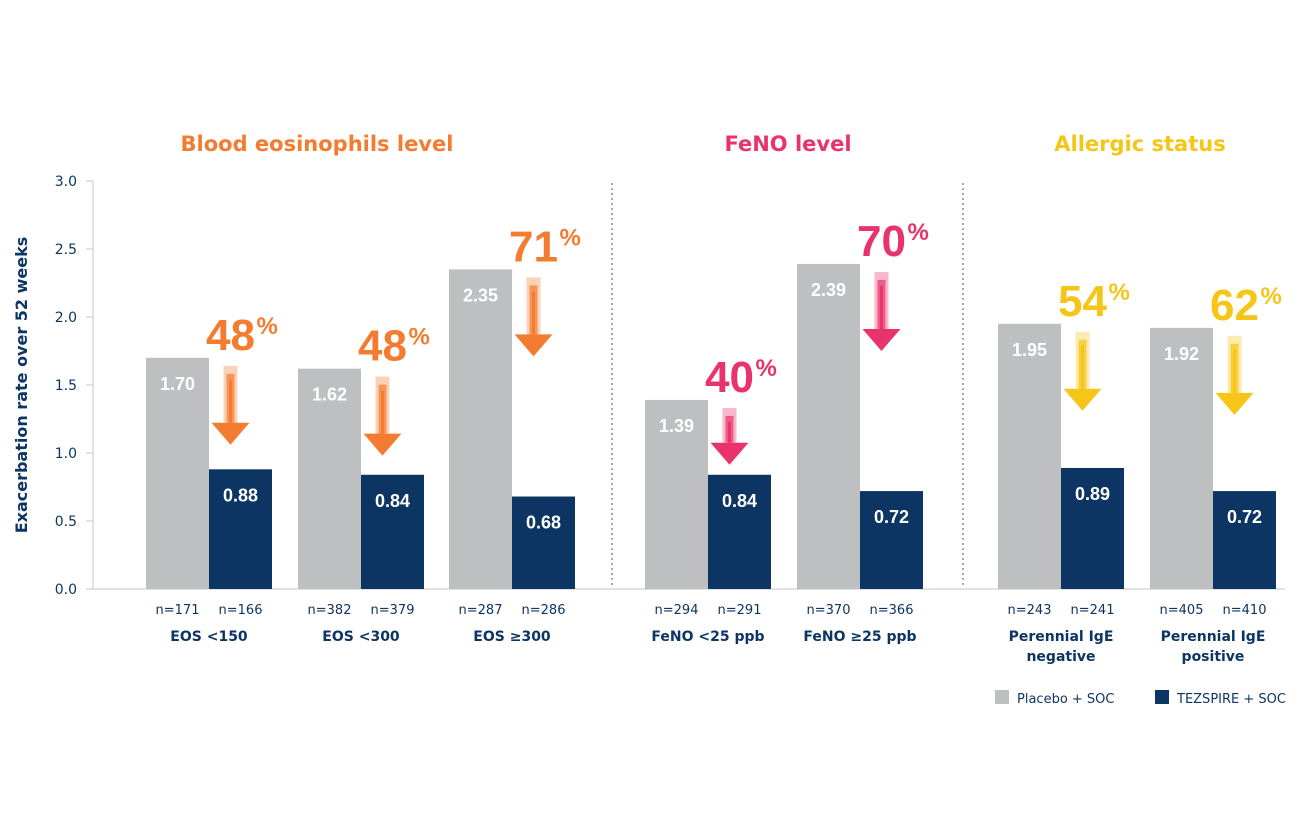  What do you see at coordinates (881, 241) in the screenshot?
I see `reduction-percent: 70` at bounding box center [881, 241].